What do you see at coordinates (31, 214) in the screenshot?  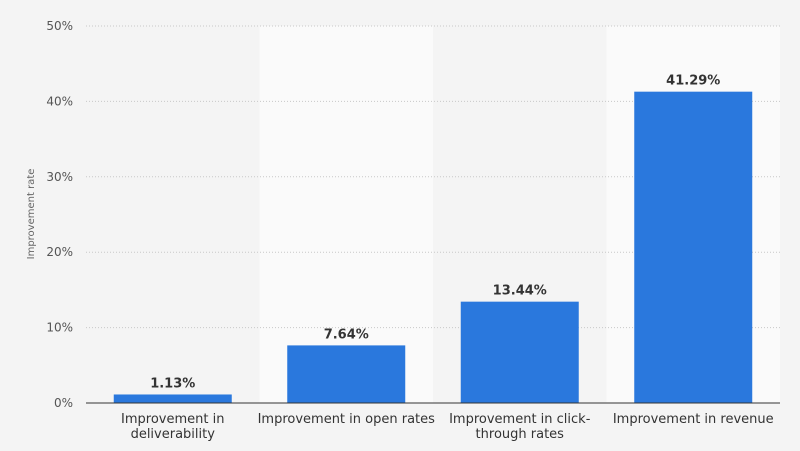 I see `y-axis-title: Improvement rate` at bounding box center [31, 214].